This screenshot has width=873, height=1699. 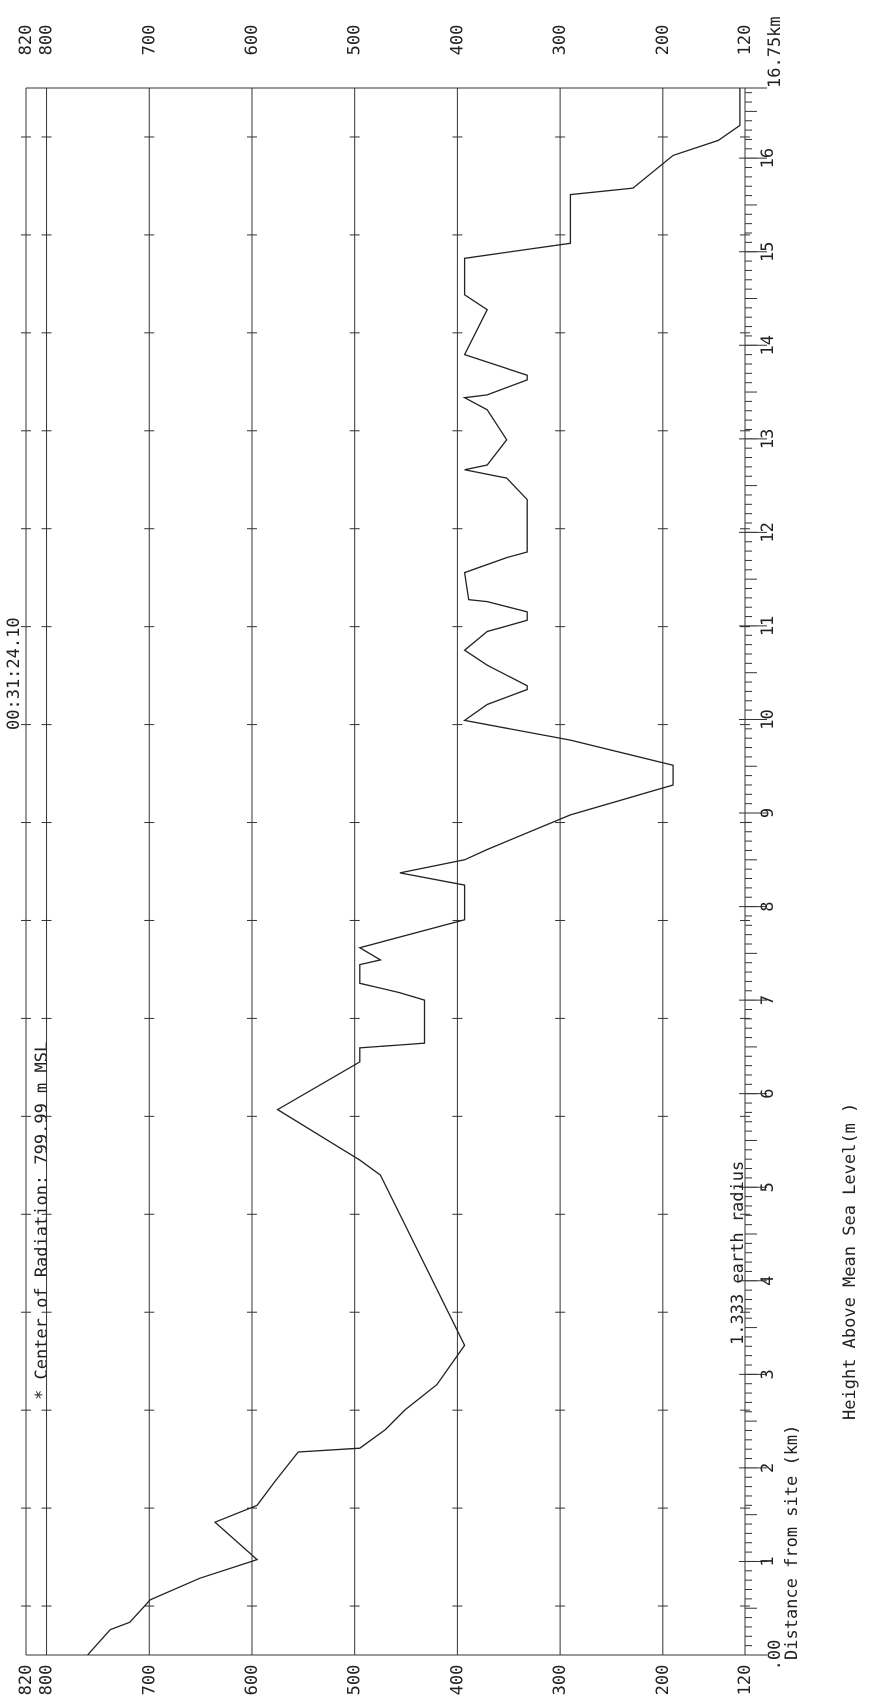 What do you see at coordinates (768, 1468) in the screenshot?
I see `x-tick-label: 2` at bounding box center [768, 1468].